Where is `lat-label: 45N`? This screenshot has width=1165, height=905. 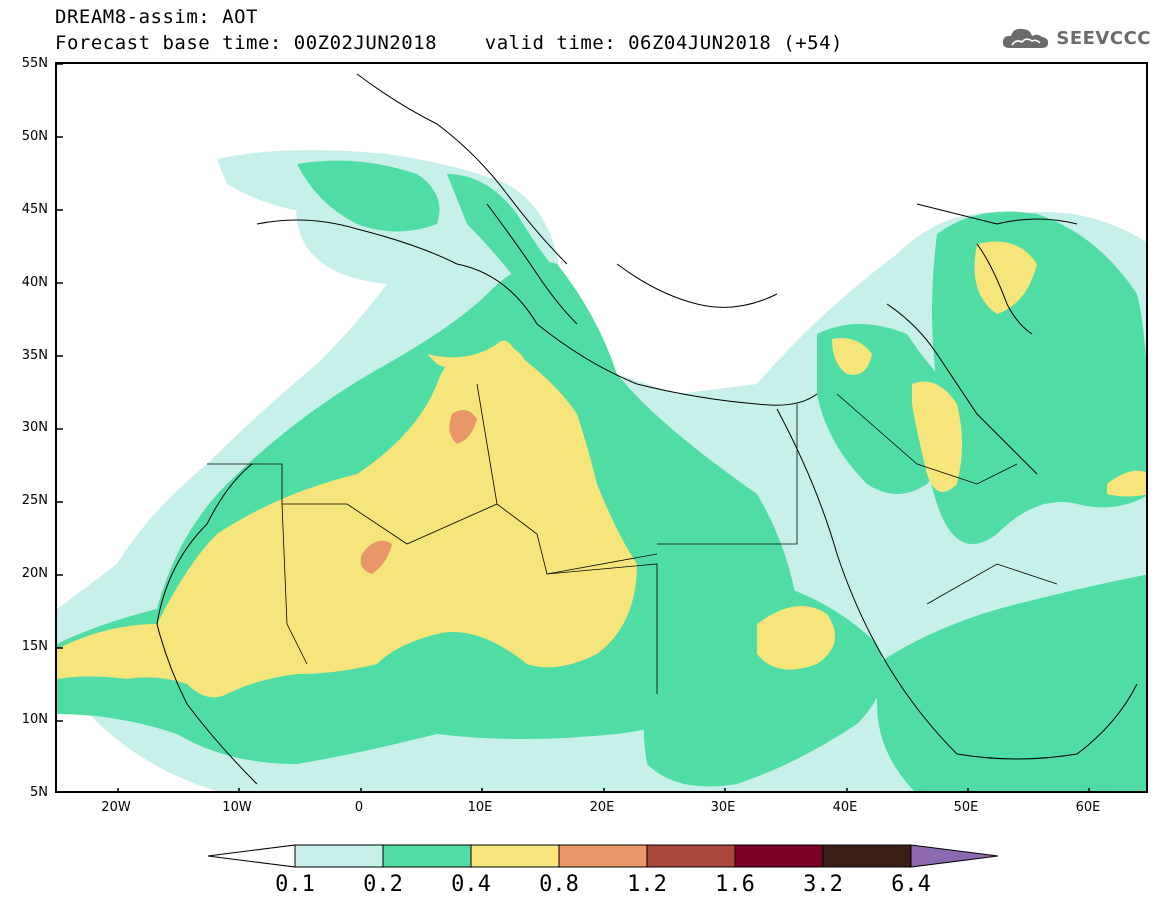 lat-label: 45N is located at coordinates (34, 209).